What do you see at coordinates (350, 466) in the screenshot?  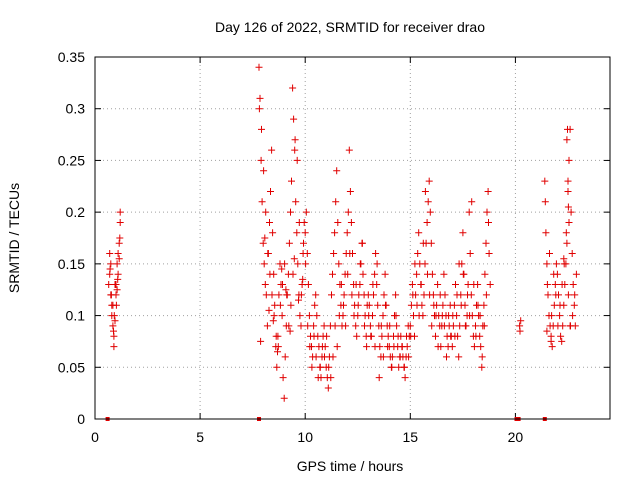 I see `x-axis-title: GPS time / hours` at bounding box center [350, 466].